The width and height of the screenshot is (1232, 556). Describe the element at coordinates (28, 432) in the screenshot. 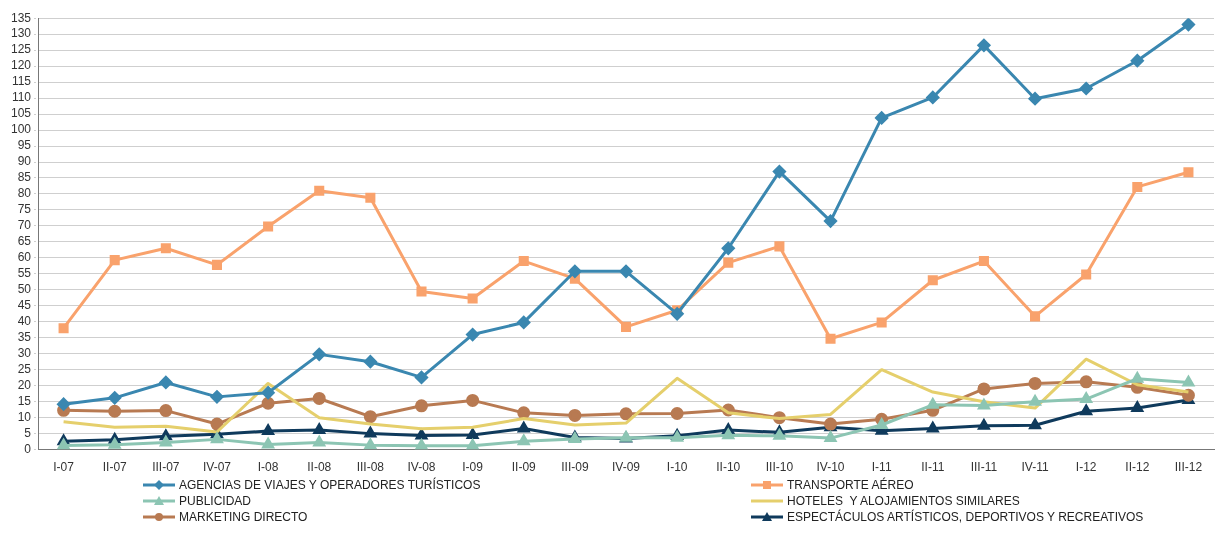

I see `y-tick-label: 5` at that location.